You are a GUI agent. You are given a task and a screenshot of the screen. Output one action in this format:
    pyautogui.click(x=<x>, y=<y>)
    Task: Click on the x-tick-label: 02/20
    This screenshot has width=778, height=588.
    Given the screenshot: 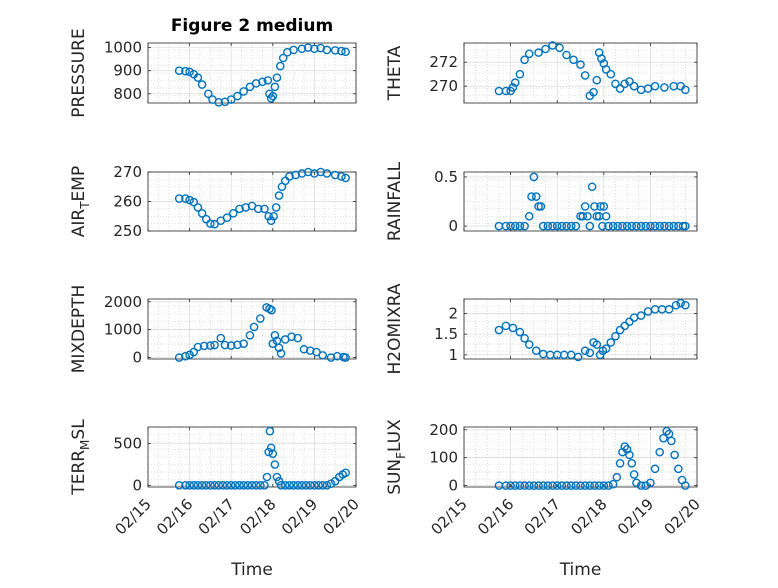 What is the action you would take?
    pyautogui.click(x=682, y=516)
    